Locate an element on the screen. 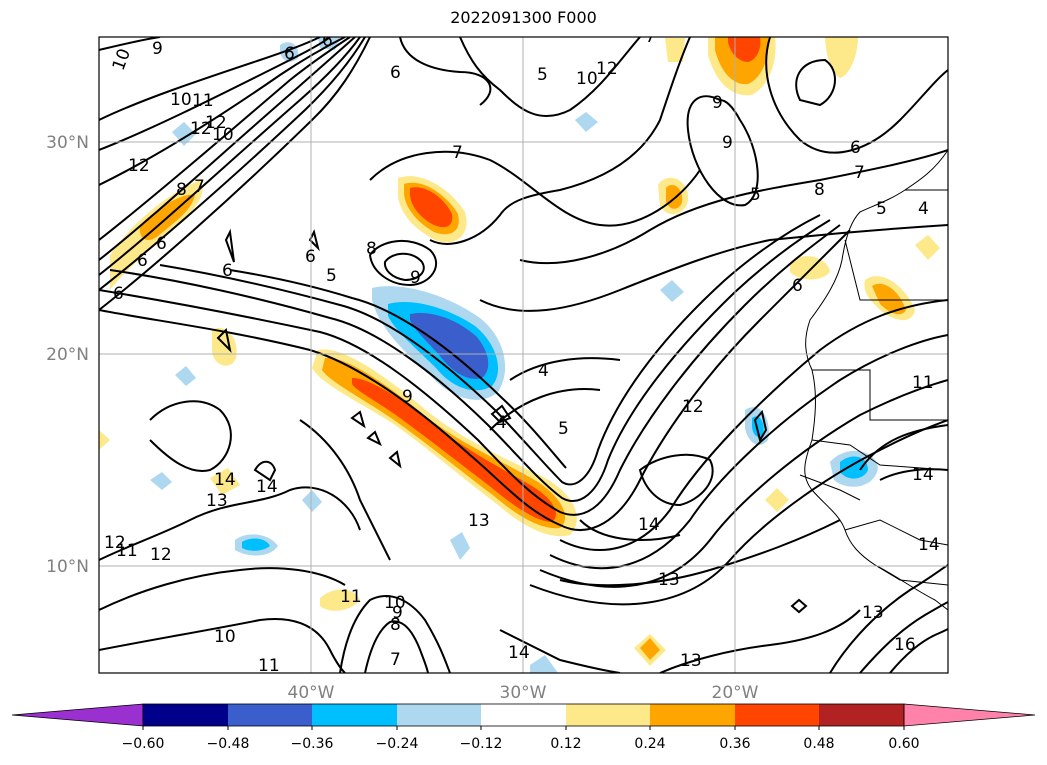  colorbar-tick-label: 0.48 is located at coordinates (818, 744).